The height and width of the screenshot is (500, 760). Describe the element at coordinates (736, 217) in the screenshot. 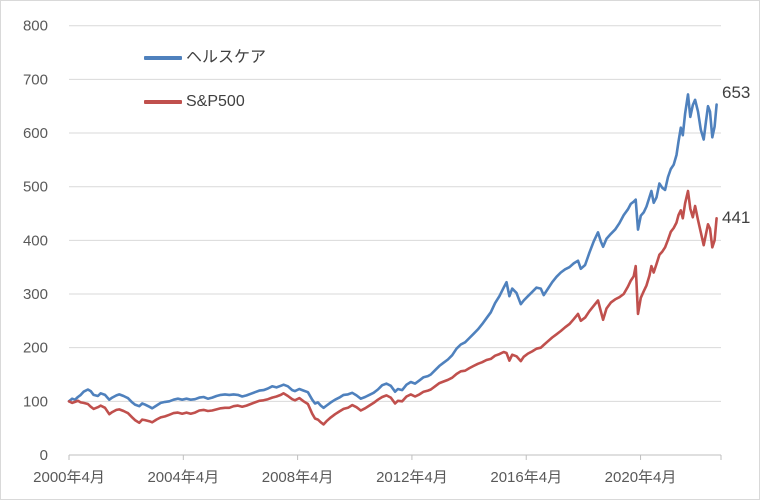

I see `end-value-label-sp500: 441` at that location.